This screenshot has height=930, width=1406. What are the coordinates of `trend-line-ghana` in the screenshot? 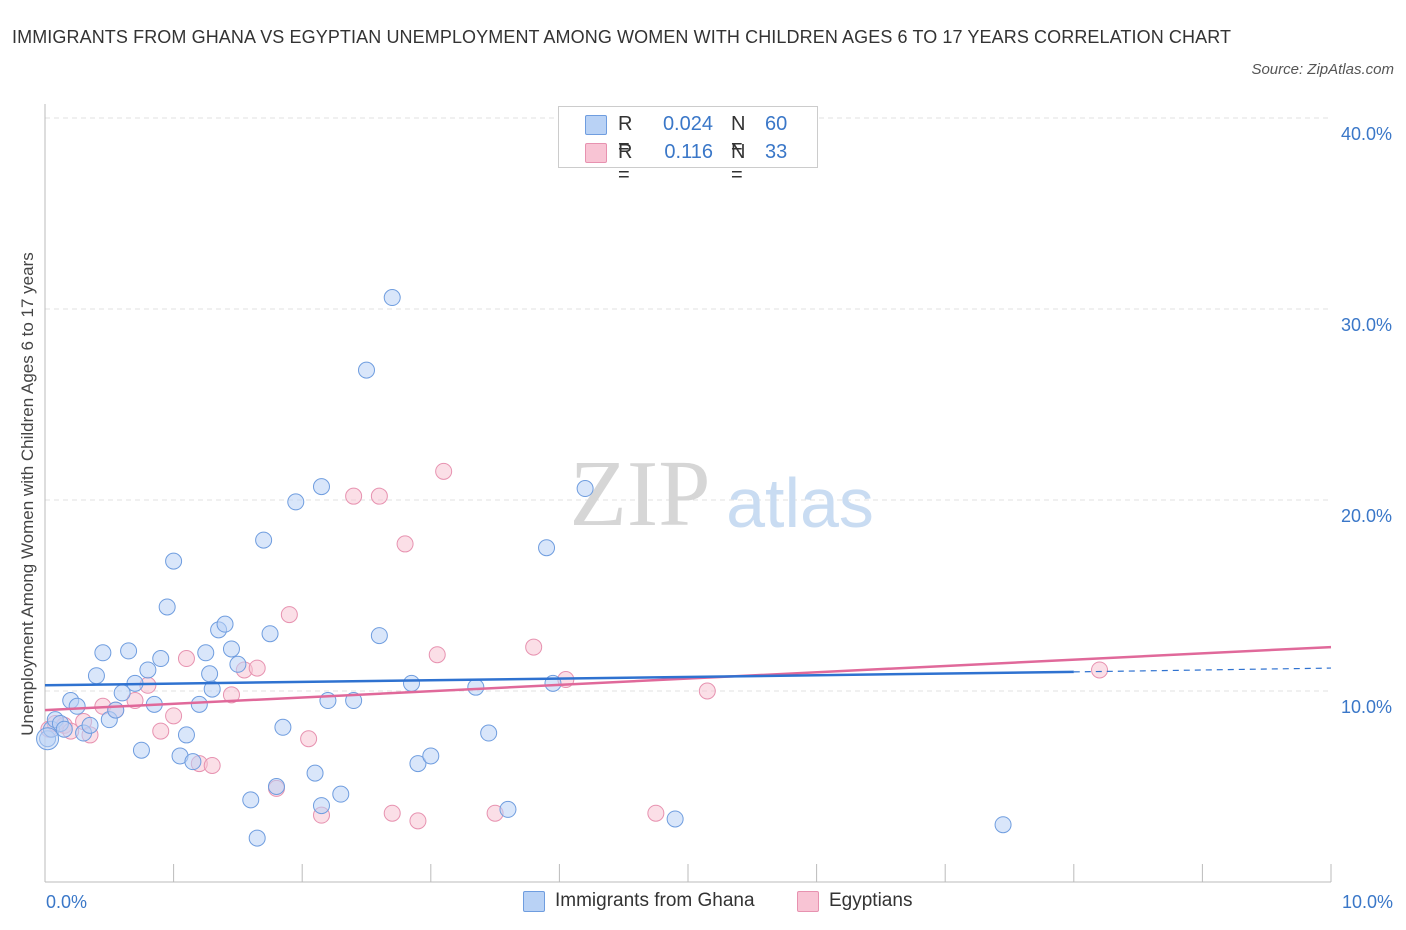 It's located at (559, 678).